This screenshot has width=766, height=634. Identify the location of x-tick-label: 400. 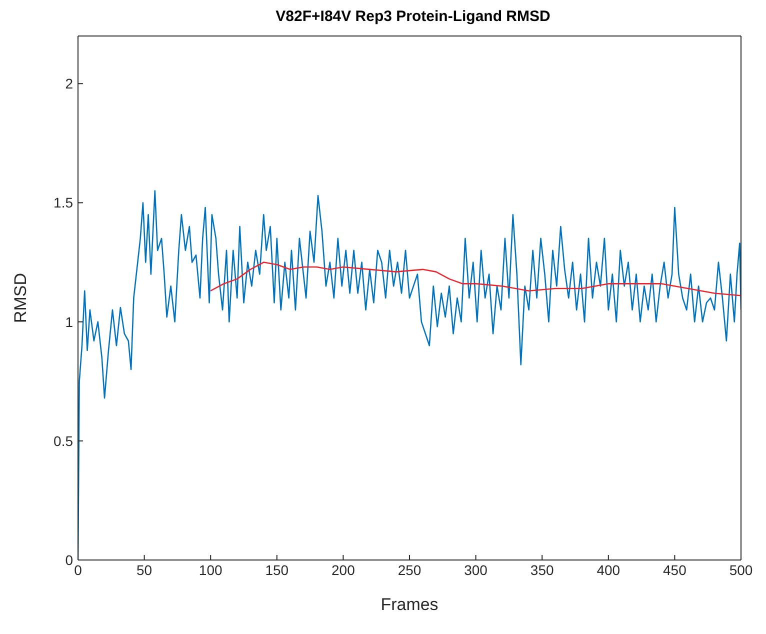
(608, 570).